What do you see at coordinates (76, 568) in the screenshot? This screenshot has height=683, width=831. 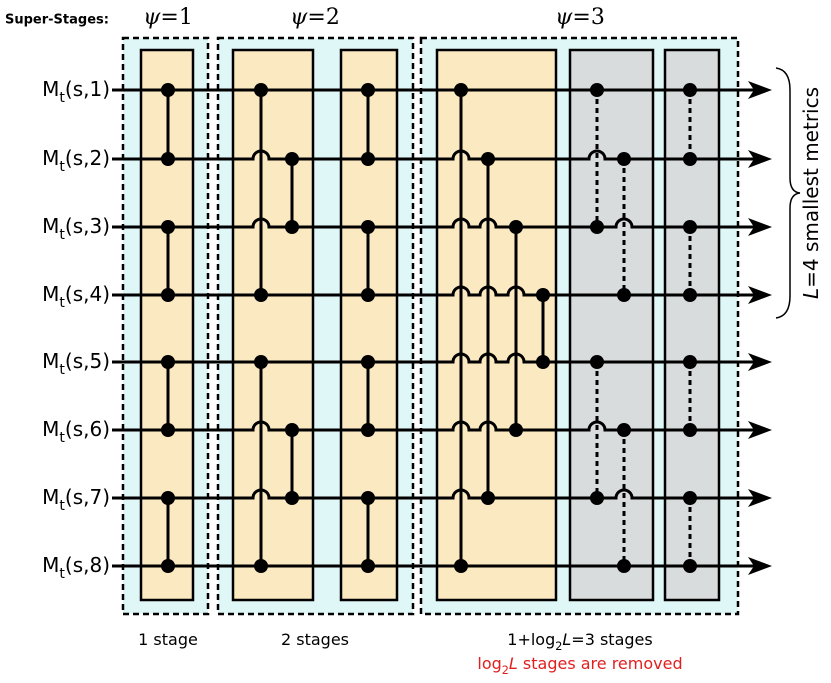 I see `row-label: Mt(s,8)` at bounding box center [76, 568].